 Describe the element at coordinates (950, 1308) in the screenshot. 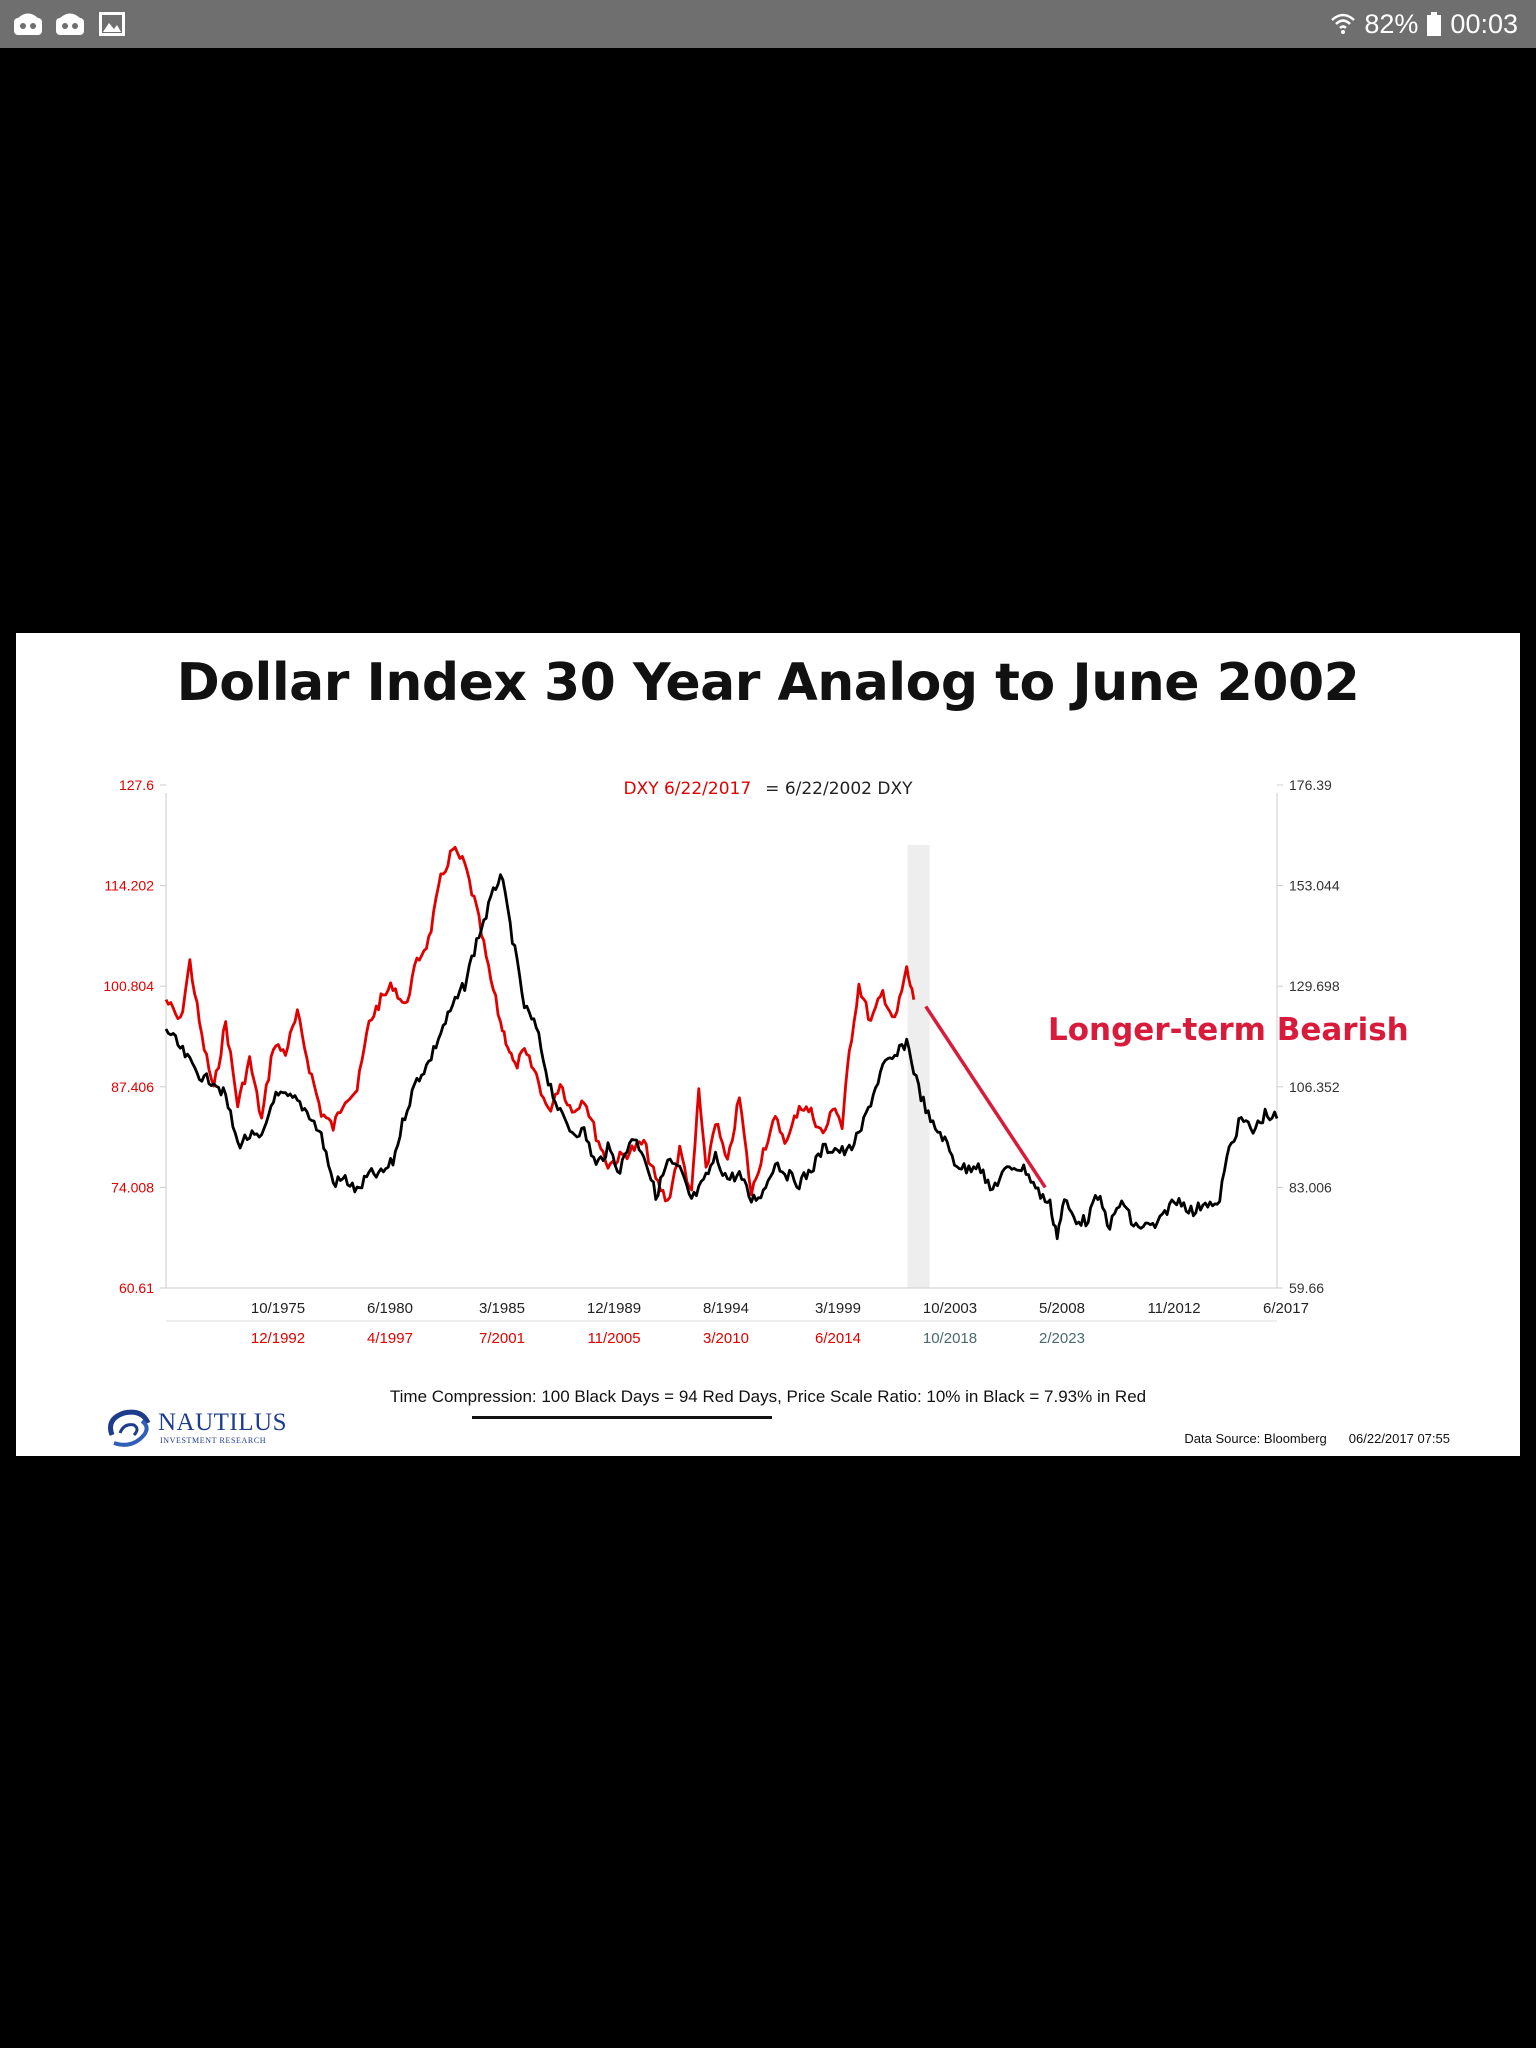

I see `x-tick-label-black: 10/2003` at that location.